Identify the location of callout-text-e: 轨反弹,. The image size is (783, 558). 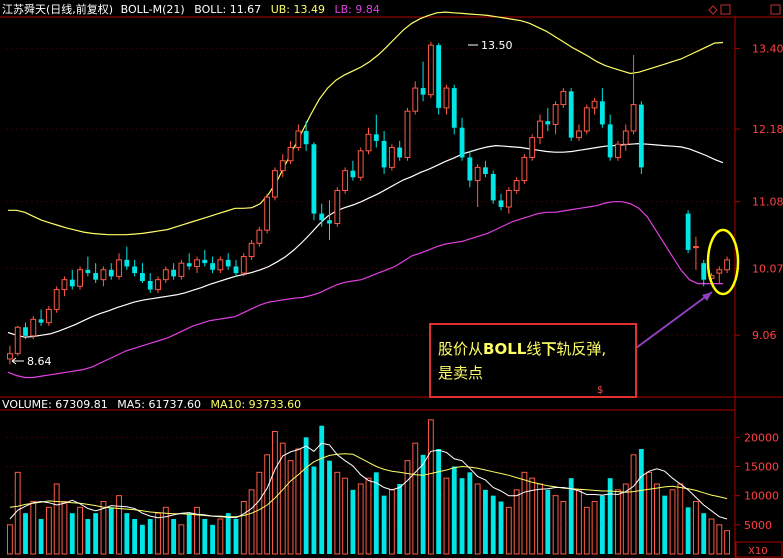
(581, 349).